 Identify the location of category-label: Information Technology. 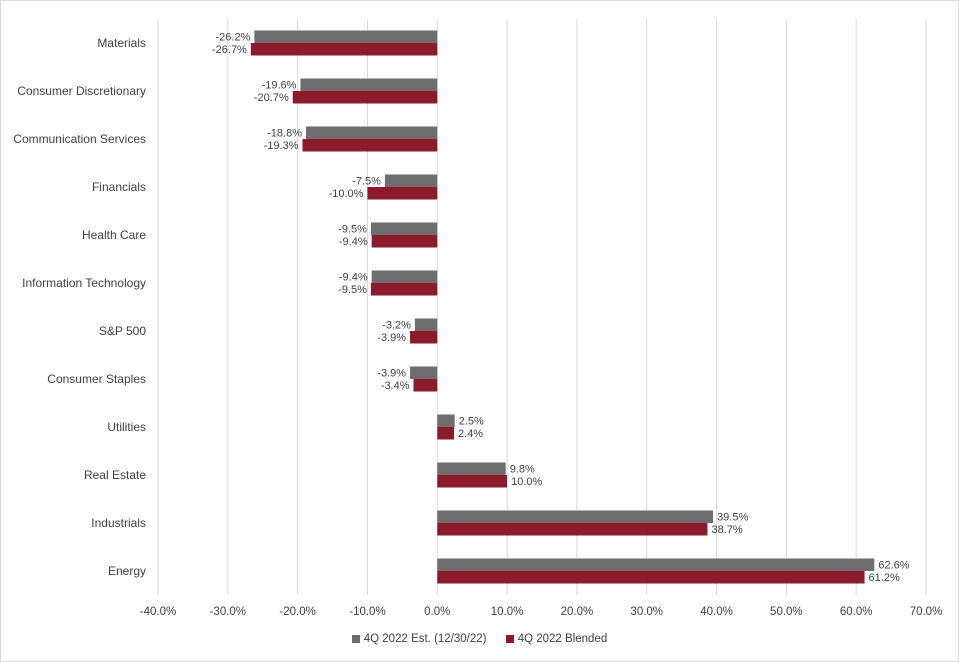
(84, 283).